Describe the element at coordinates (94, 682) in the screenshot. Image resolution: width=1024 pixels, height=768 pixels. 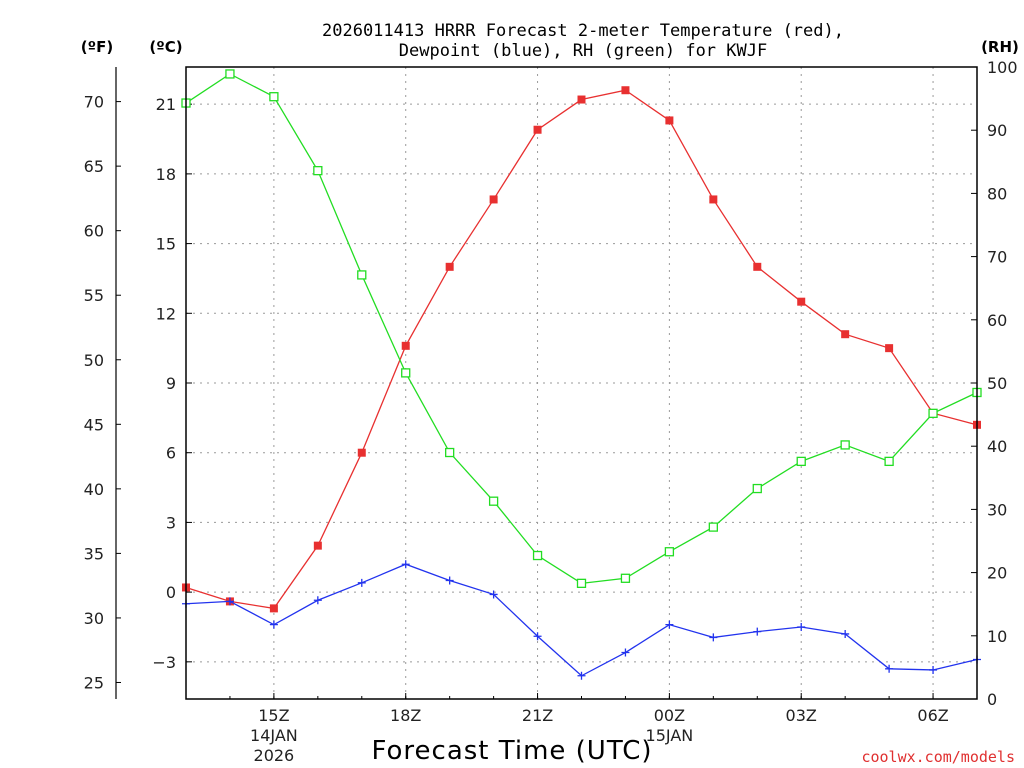
I see `fahrenheit-tick-label: 25` at that location.